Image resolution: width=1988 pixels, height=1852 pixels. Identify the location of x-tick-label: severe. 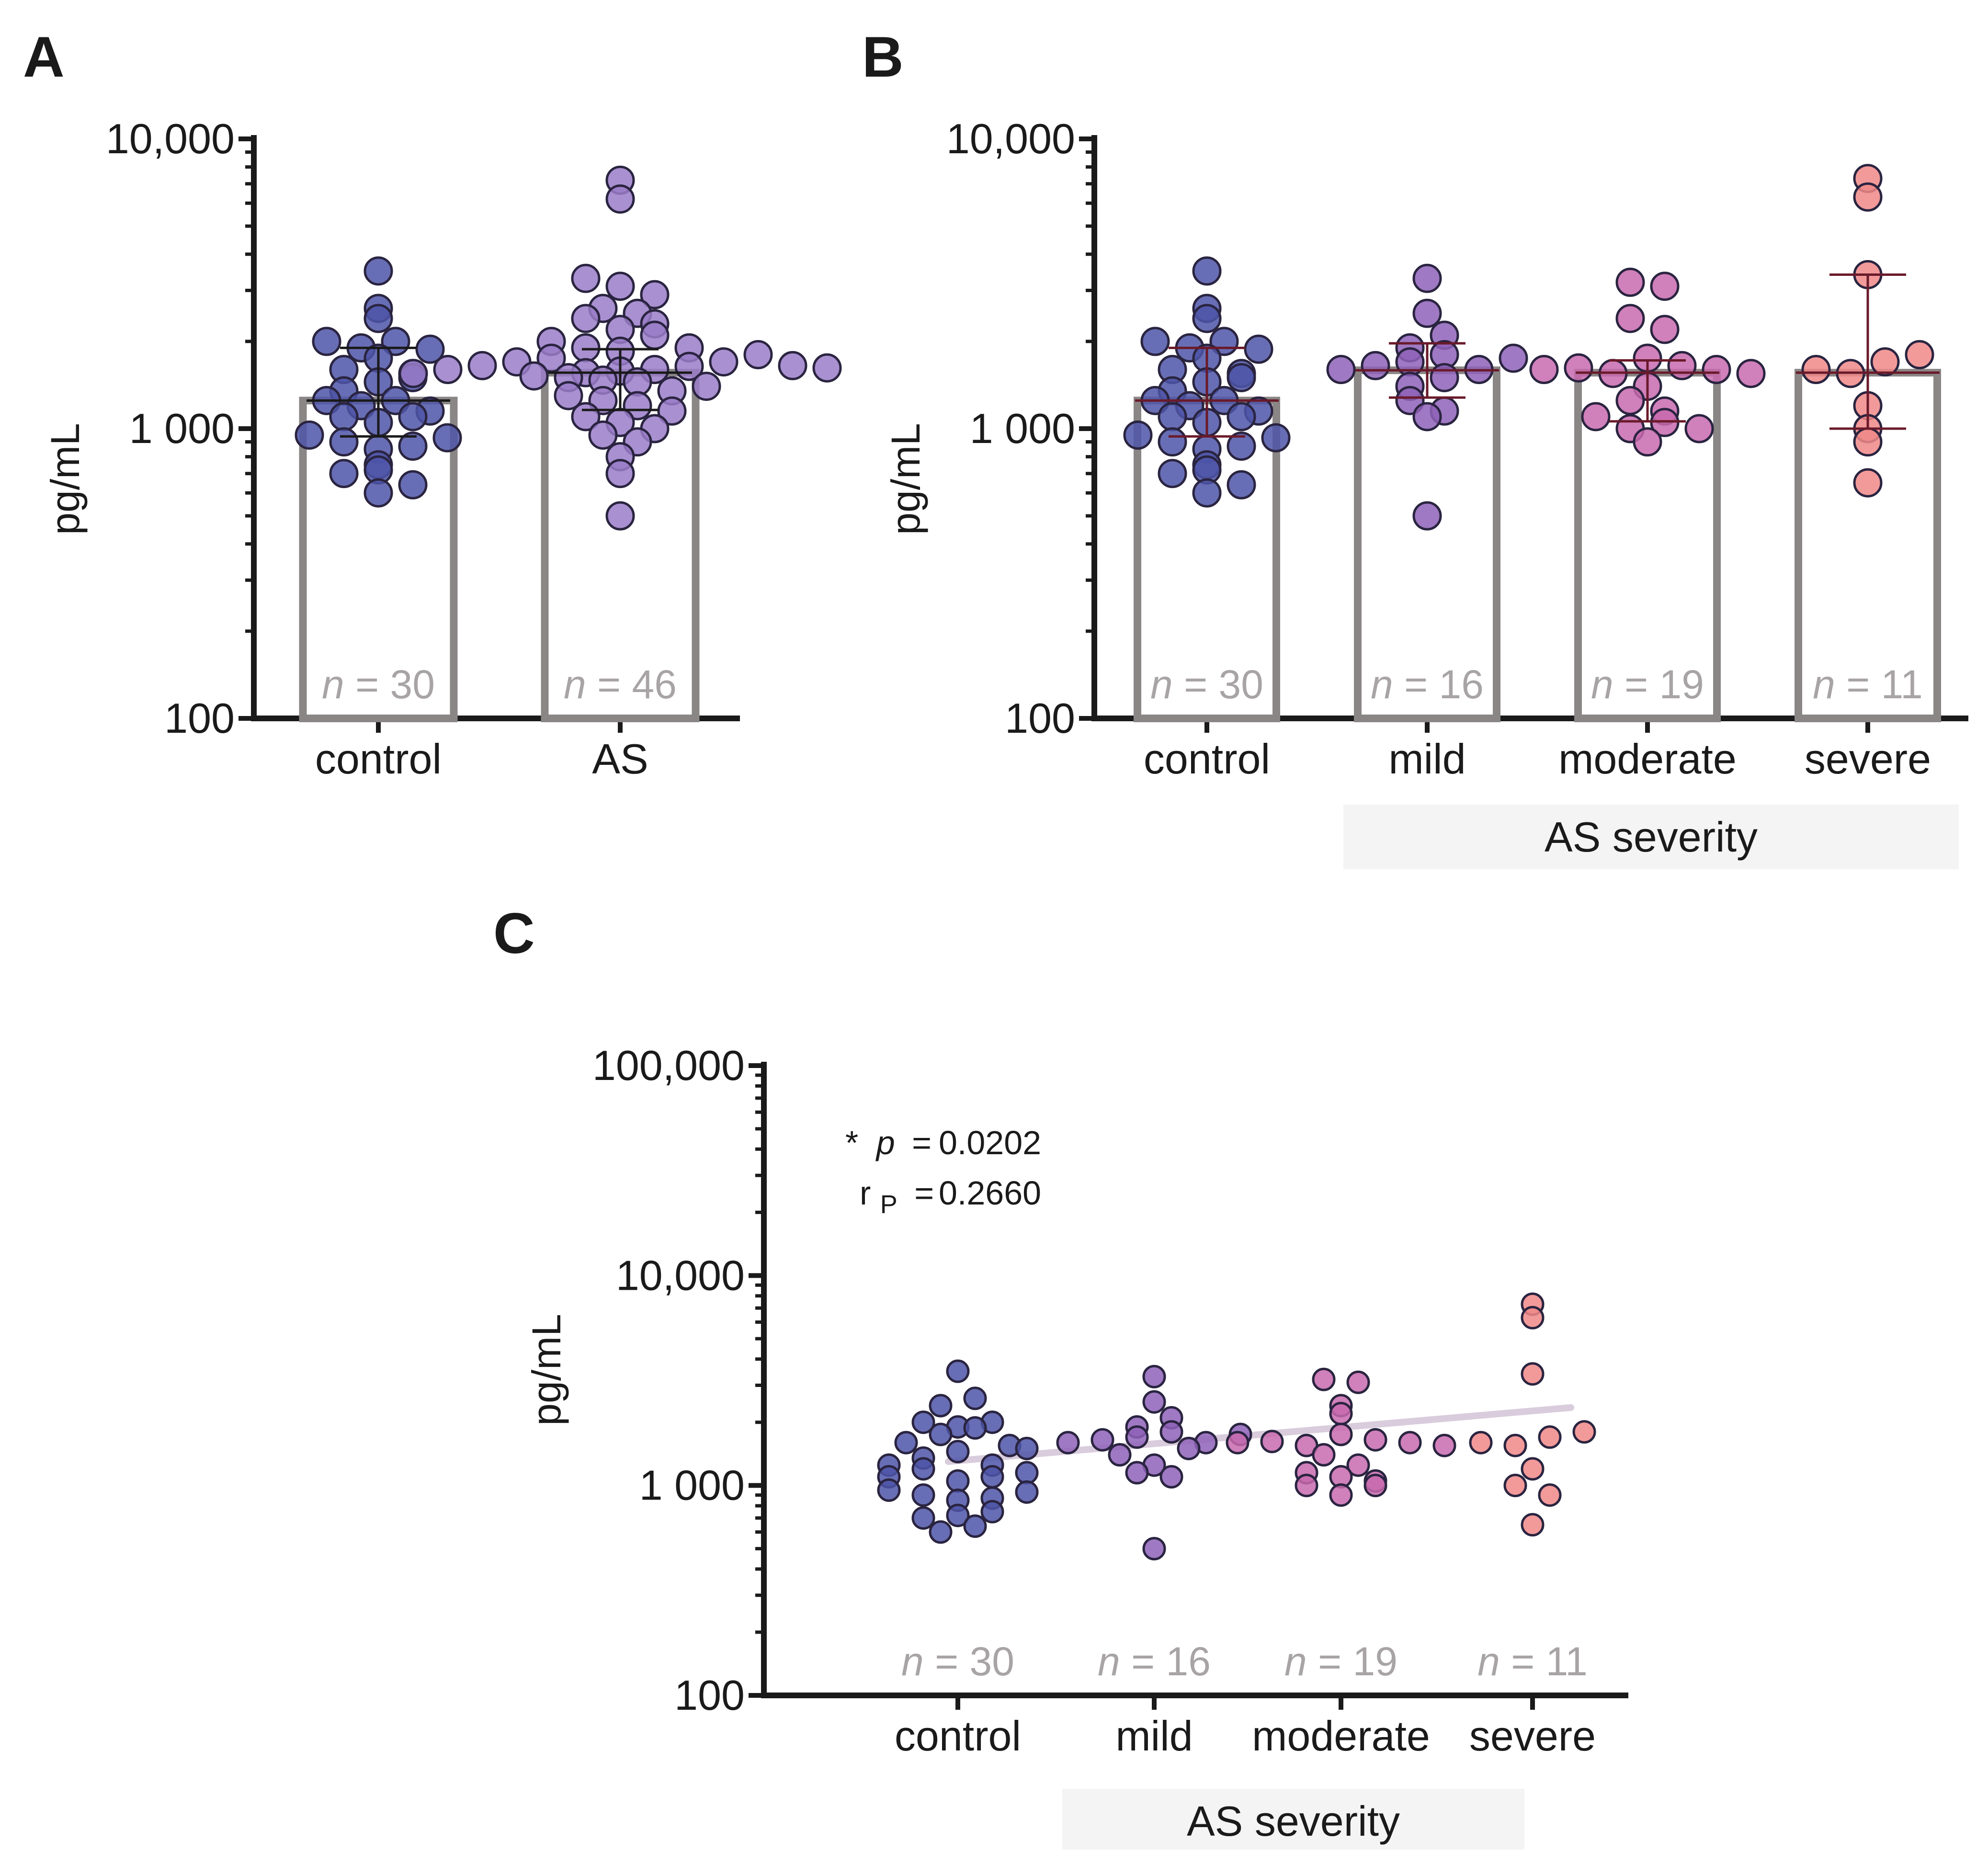
(1532, 1736).